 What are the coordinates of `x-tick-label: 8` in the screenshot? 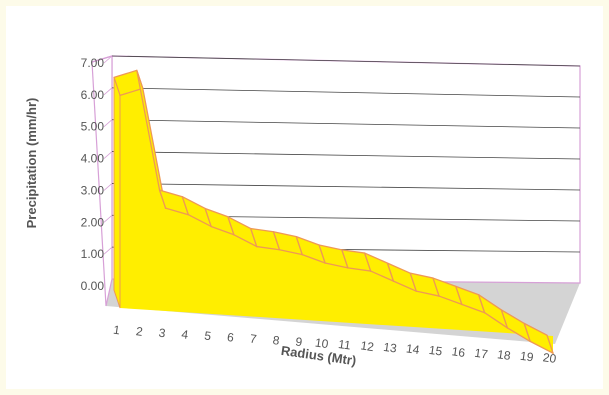 It's located at (276, 340).